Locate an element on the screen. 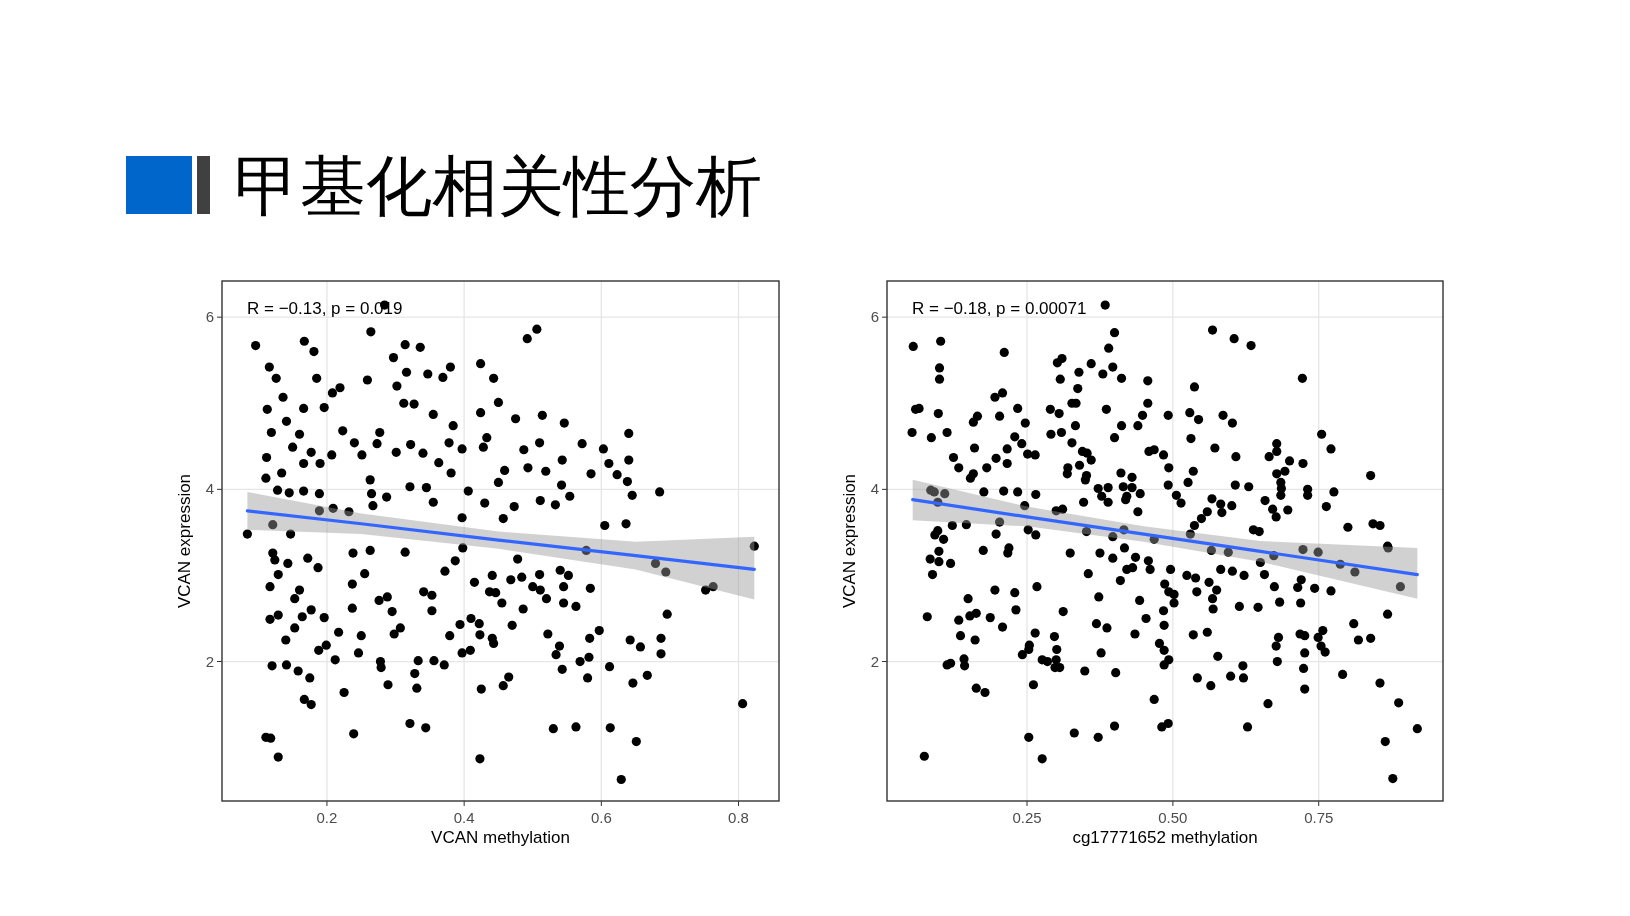 This screenshot has width=1630, height=916. x-tick-label: 0.6 is located at coordinates (601, 817).